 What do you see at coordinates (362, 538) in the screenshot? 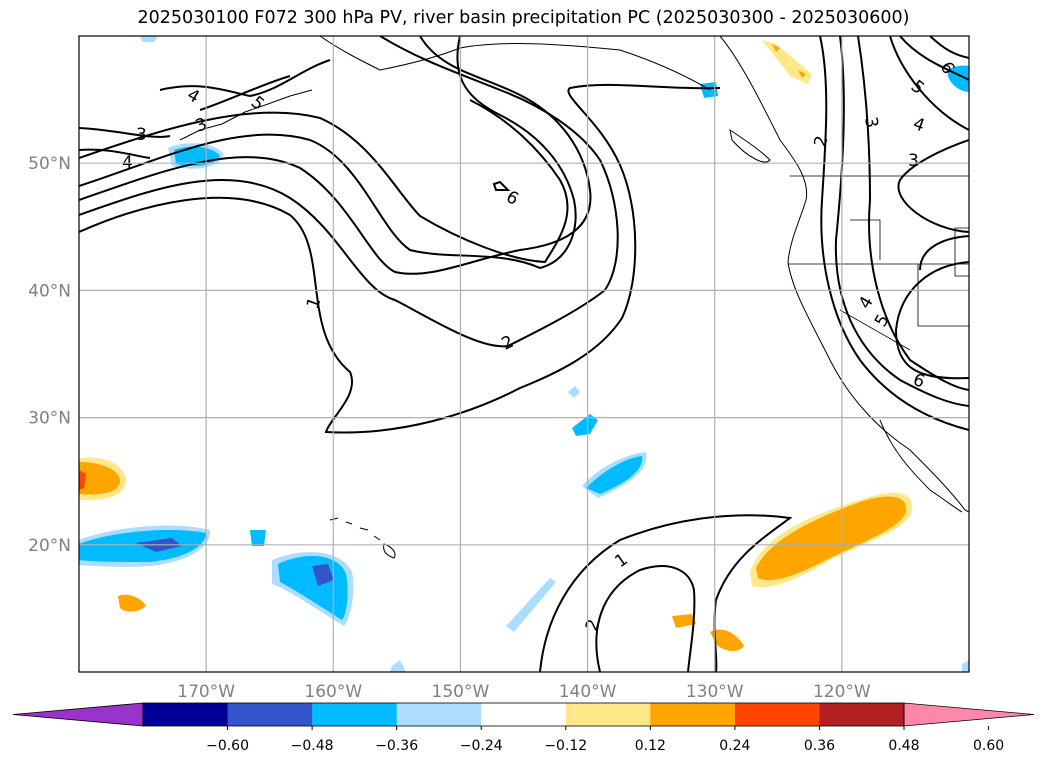
I see `hawaii-islands` at bounding box center [362, 538].